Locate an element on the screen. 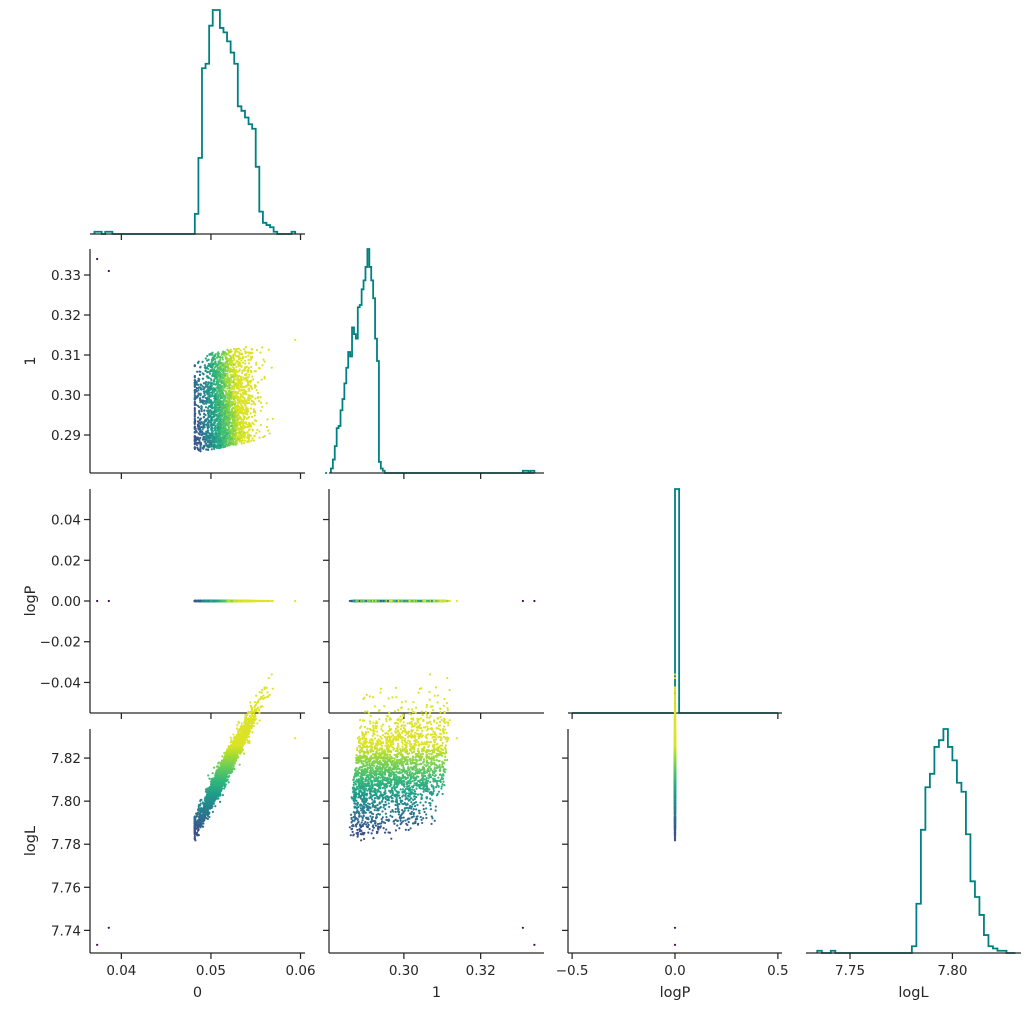  y-tick-label: 0.32 is located at coordinates (66, 316).